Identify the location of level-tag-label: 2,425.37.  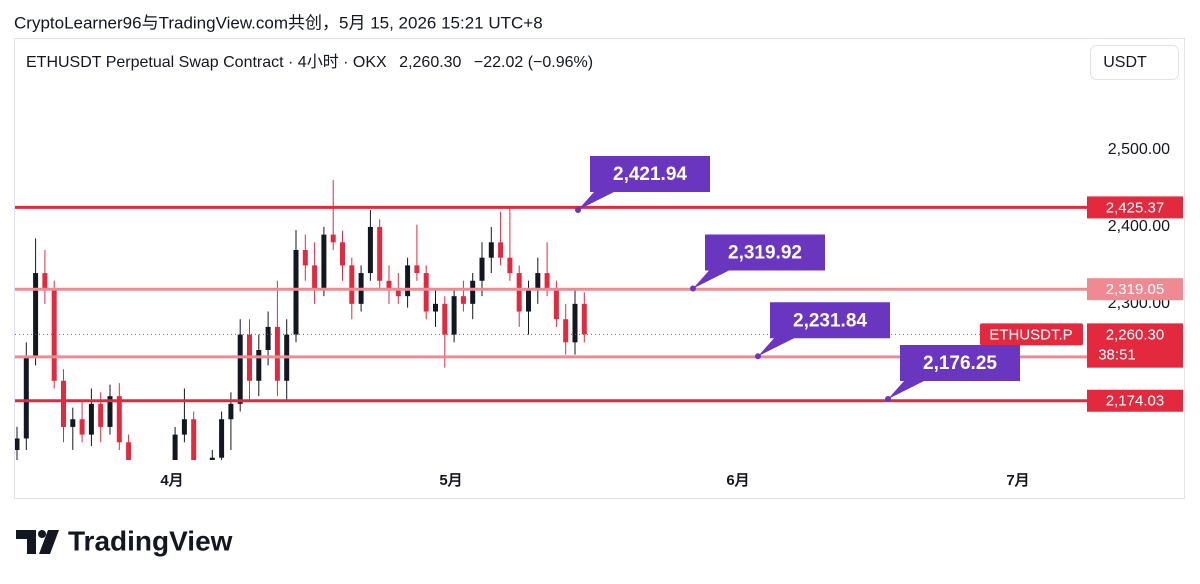
(1135, 207).